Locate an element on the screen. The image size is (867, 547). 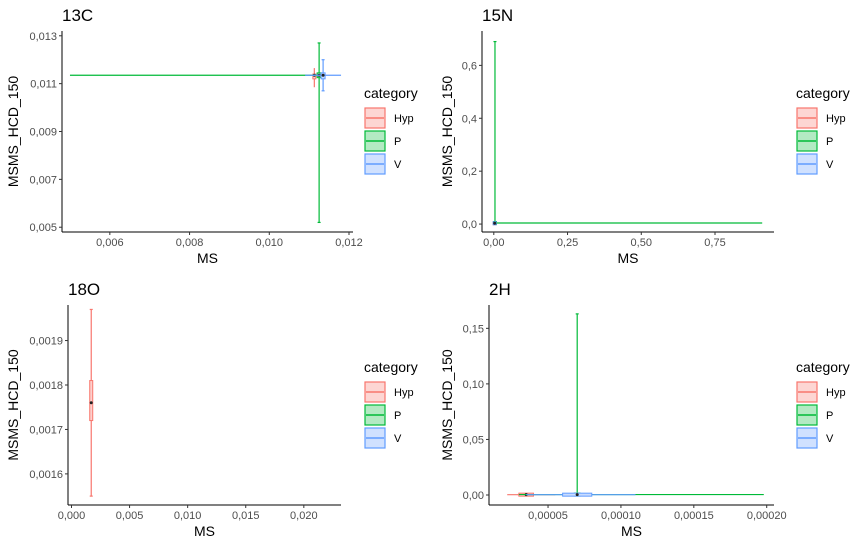
y-tick-label: 0,05 is located at coordinates (473, 440).